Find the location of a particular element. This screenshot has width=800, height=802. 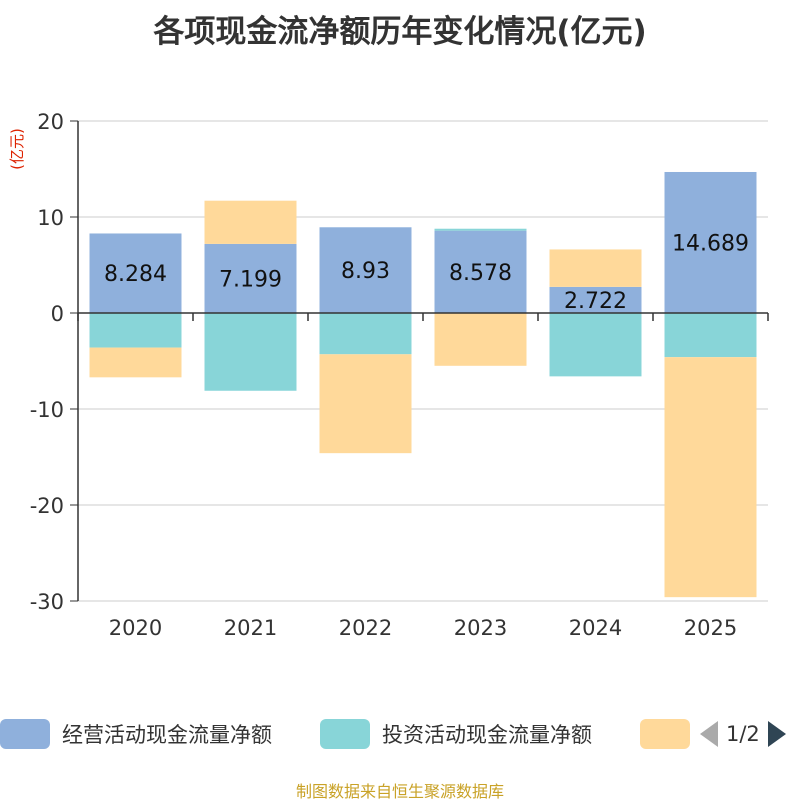

x-tick-label: 2025 is located at coordinates (710, 628).